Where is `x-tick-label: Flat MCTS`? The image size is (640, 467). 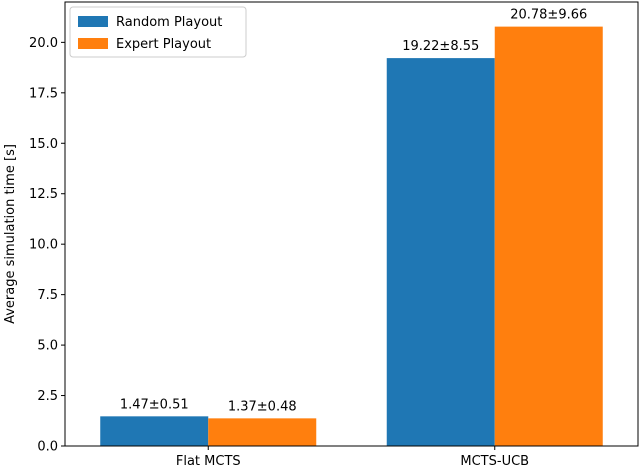 x-tick-label: Flat MCTS is located at coordinates (208, 460).